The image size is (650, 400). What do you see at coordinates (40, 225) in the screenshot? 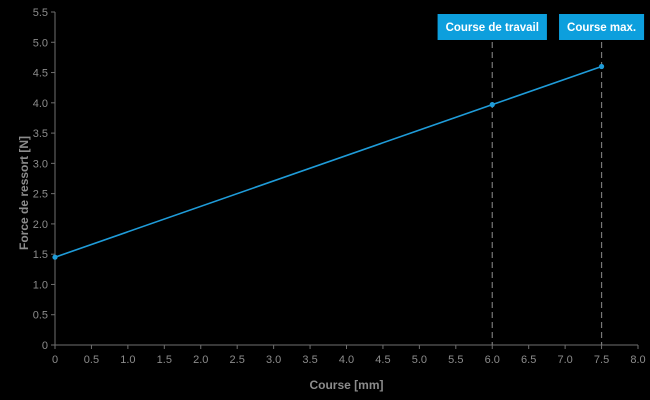
I see `y-tick-label: 2.0` at bounding box center [40, 225].